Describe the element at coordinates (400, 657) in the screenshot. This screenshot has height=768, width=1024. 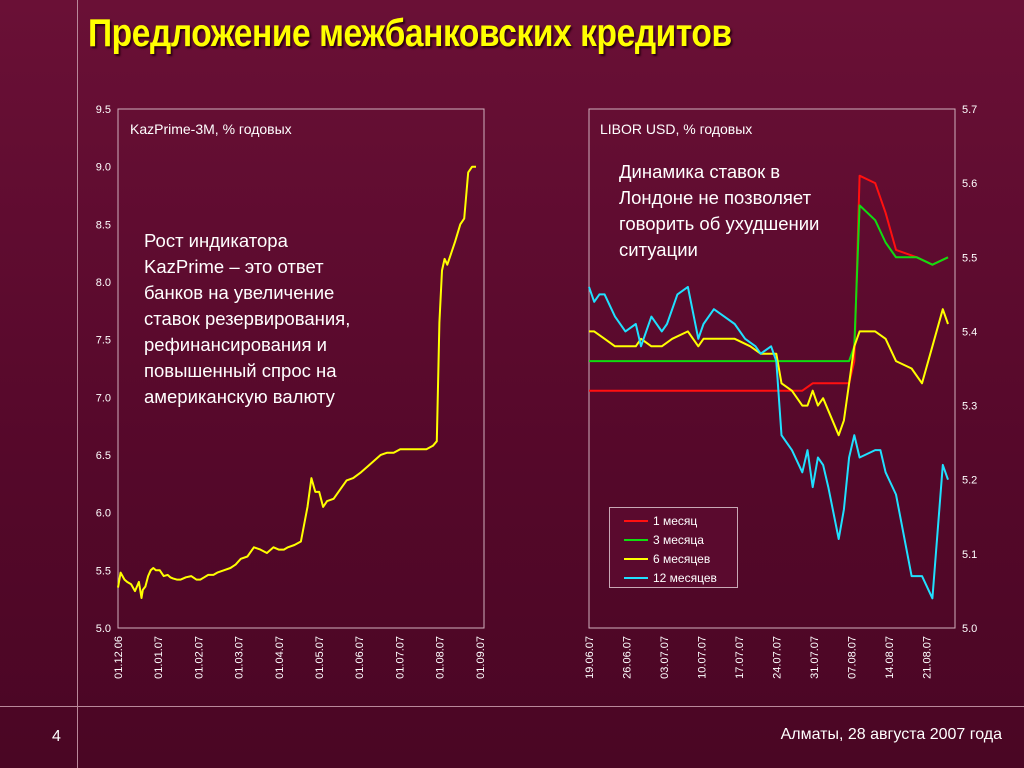
I see `x-tick-label: 01.07.07` at that location.